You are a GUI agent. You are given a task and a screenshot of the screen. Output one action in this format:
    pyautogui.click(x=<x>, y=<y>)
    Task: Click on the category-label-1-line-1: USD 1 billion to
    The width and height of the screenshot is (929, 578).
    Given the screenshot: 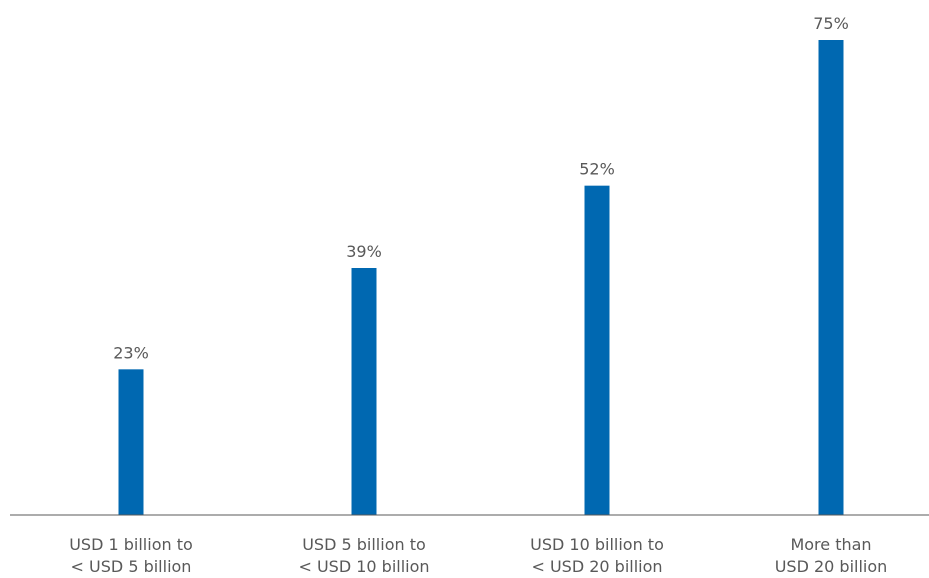 What is the action you would take?
    pyautogui.click(x=131, y=544)
    